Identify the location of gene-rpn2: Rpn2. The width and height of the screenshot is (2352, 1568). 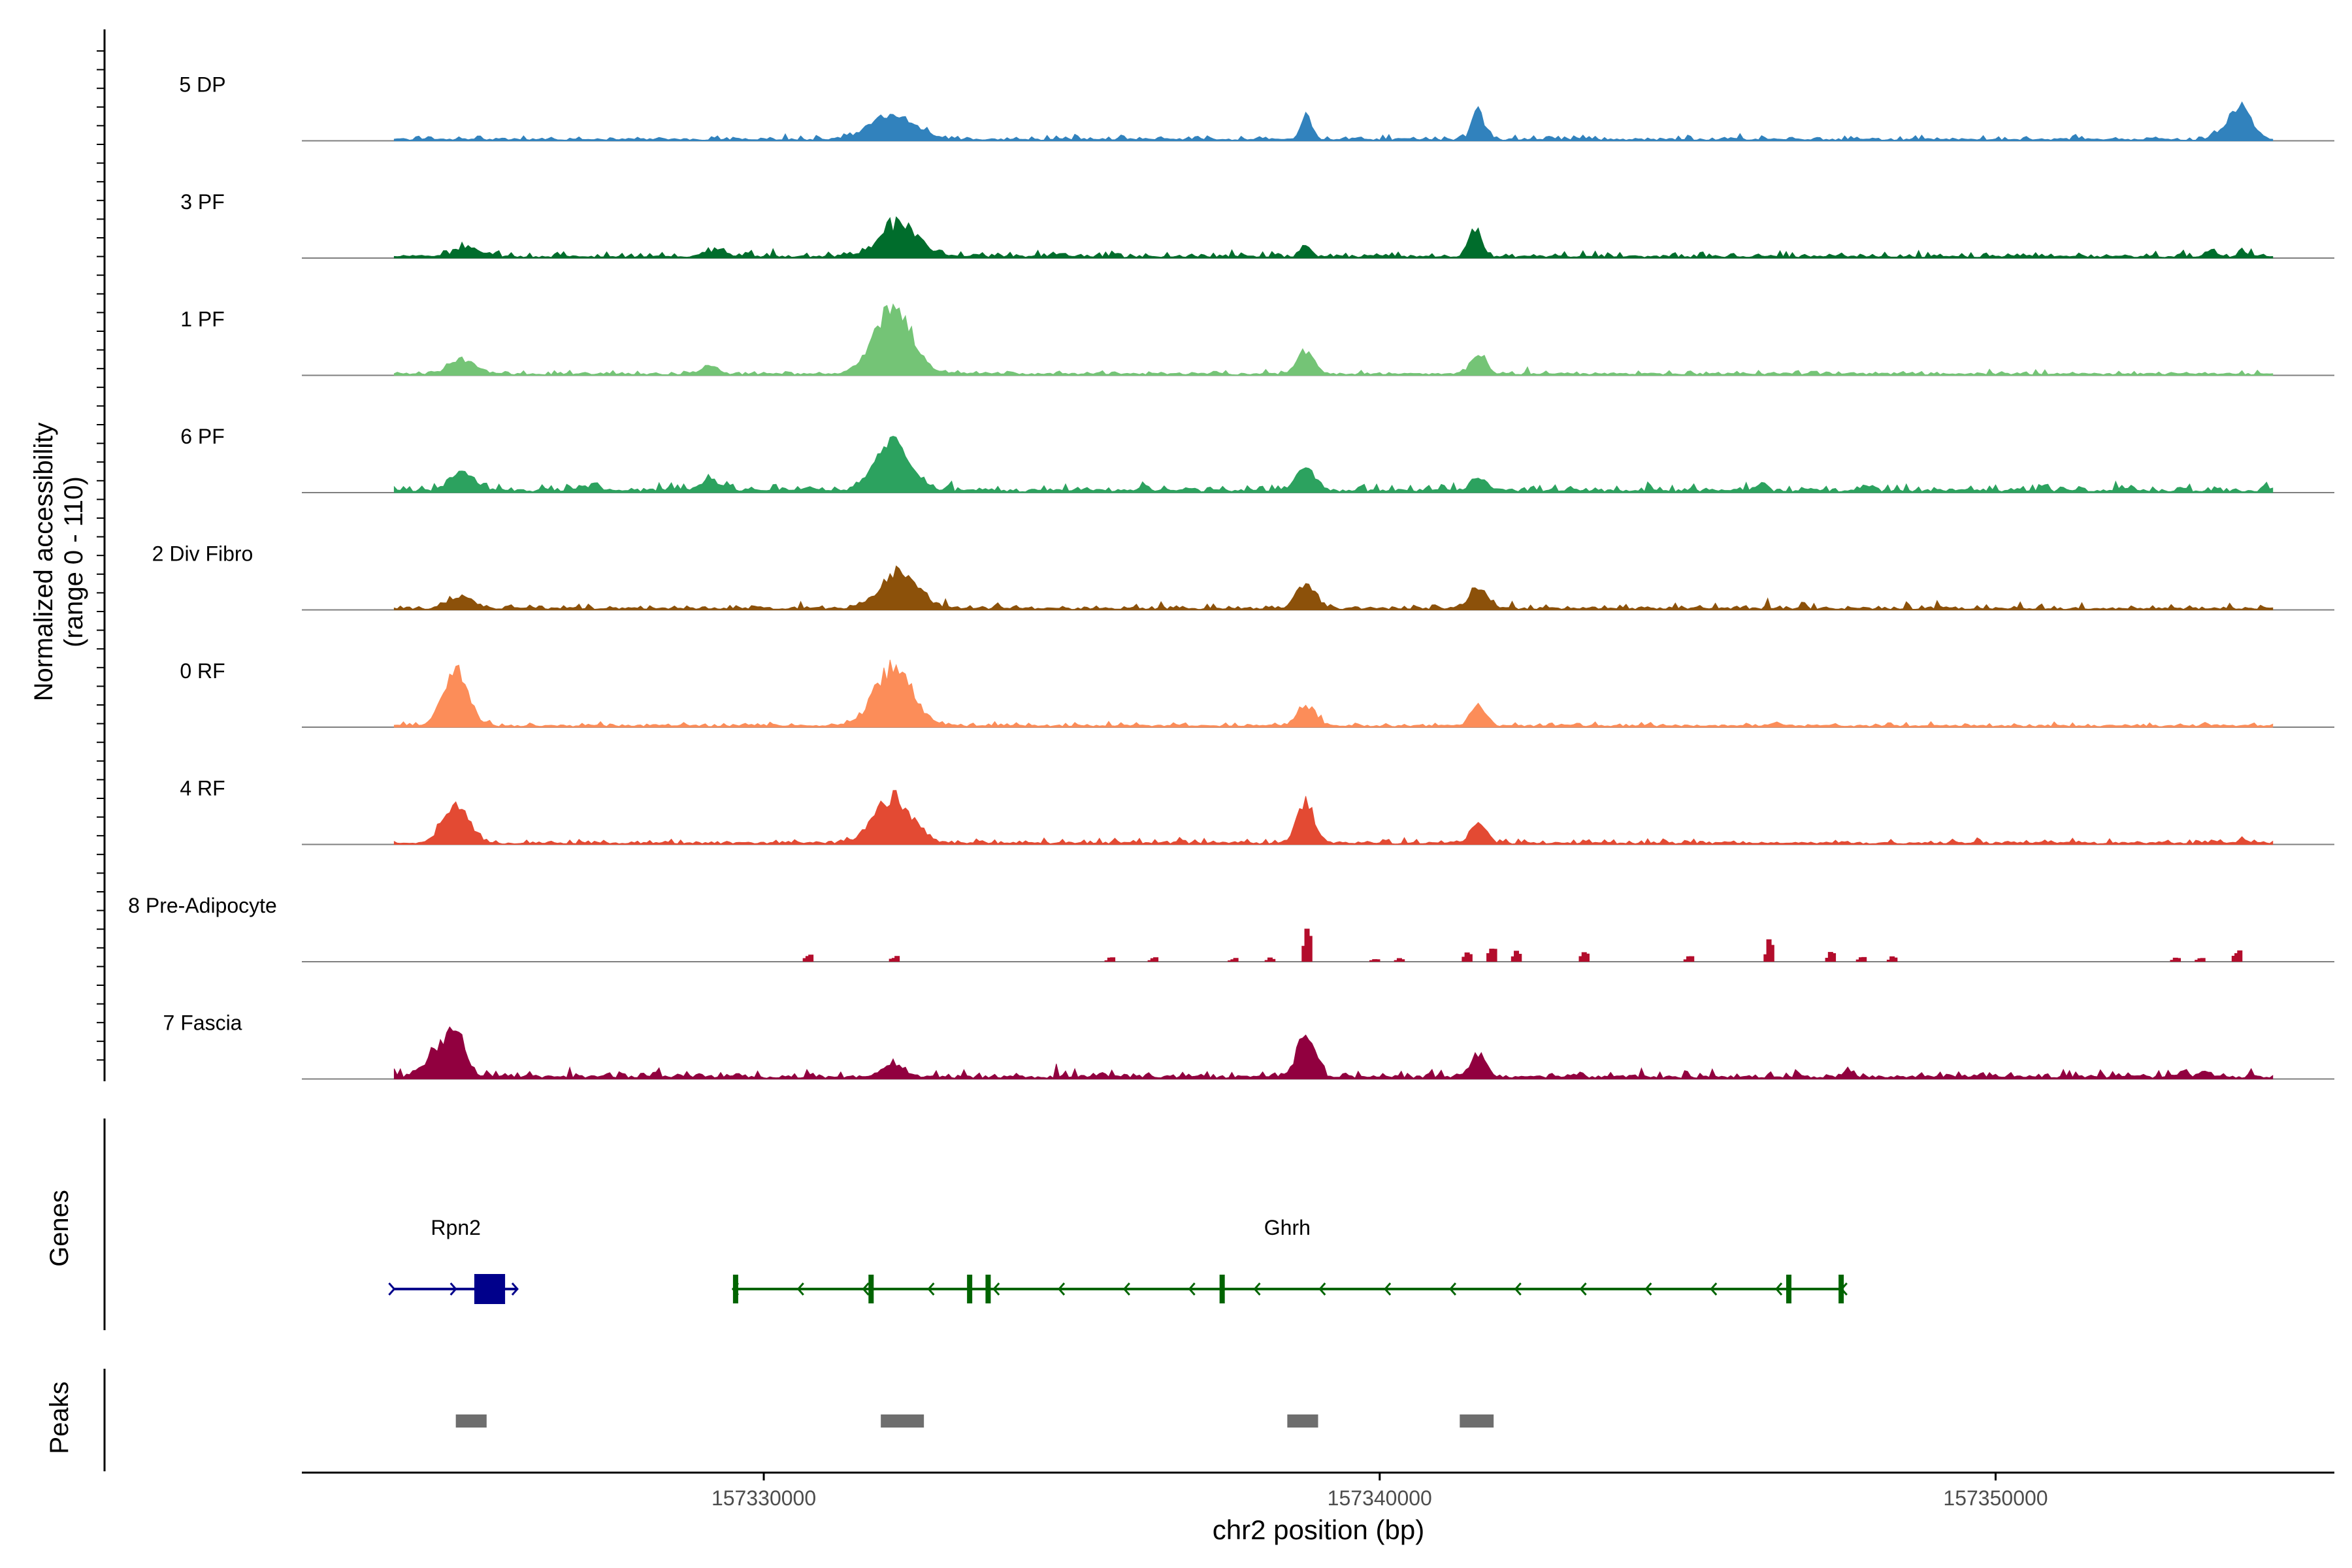
(453, 1260).